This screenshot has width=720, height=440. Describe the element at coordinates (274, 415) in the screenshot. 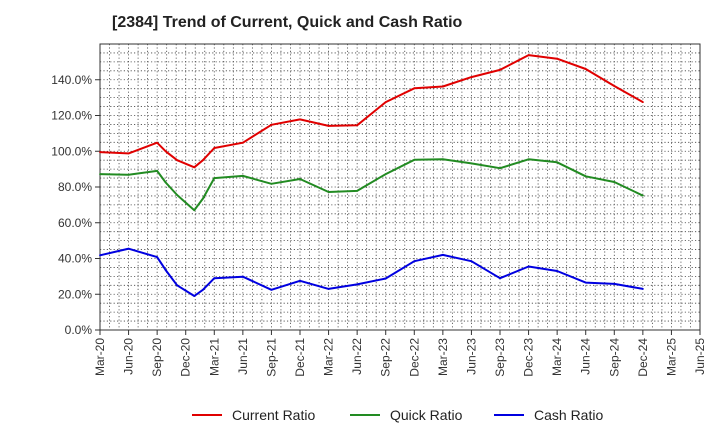

I see `legend-label-current-ratio: Current Ratio` at that location.